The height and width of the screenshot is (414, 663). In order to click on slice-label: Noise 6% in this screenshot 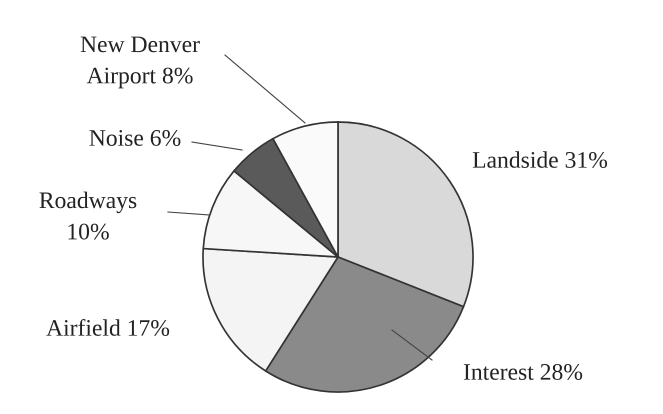, I will do `click(134, 138)`.